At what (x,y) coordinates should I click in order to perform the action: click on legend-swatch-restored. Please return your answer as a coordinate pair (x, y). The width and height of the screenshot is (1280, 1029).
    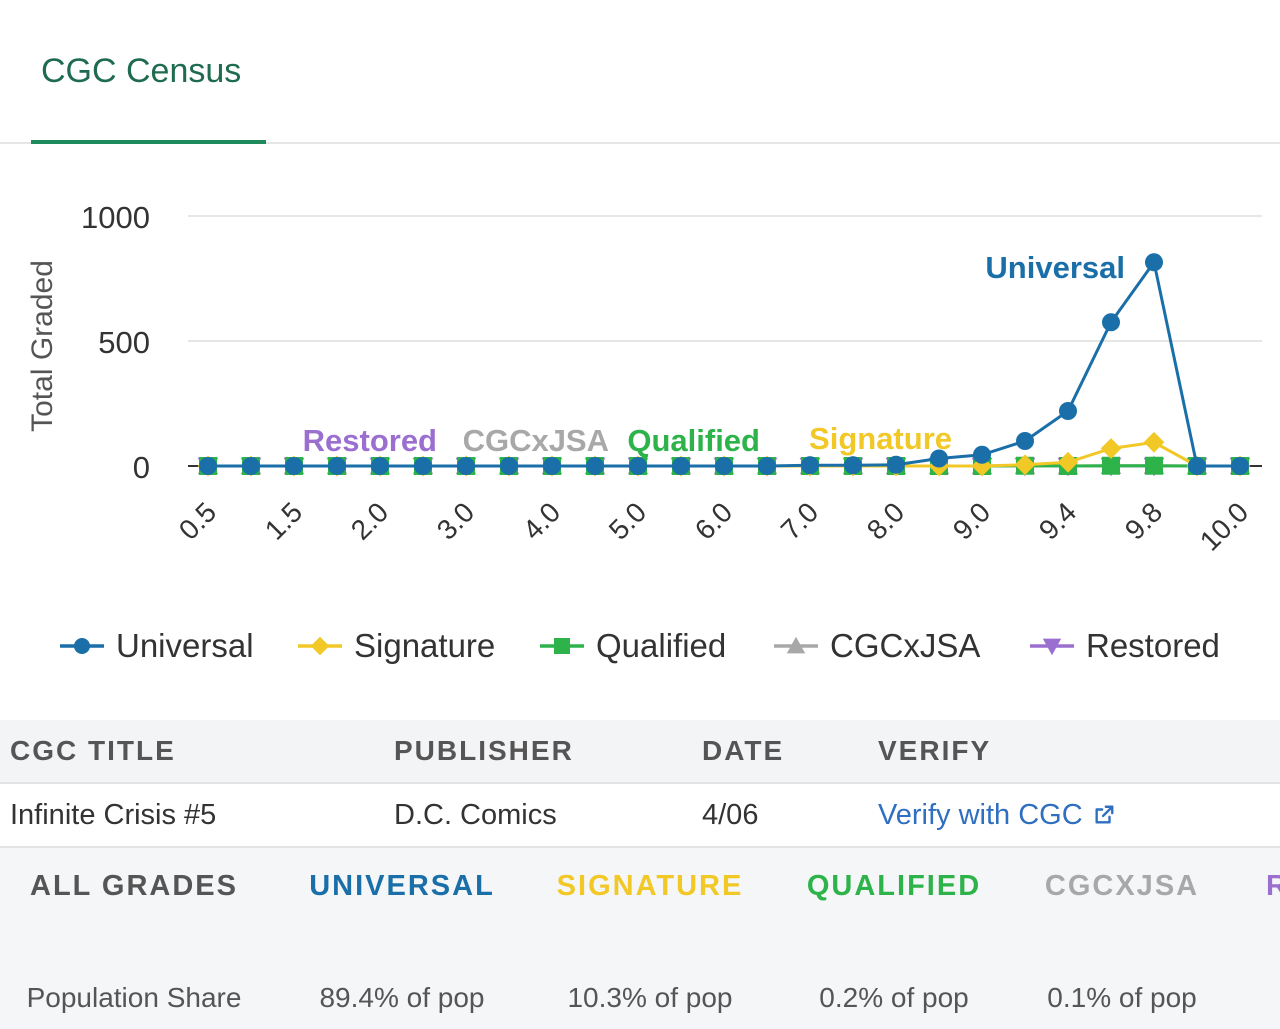
    Looking at the image, I should click on (1052, 647).